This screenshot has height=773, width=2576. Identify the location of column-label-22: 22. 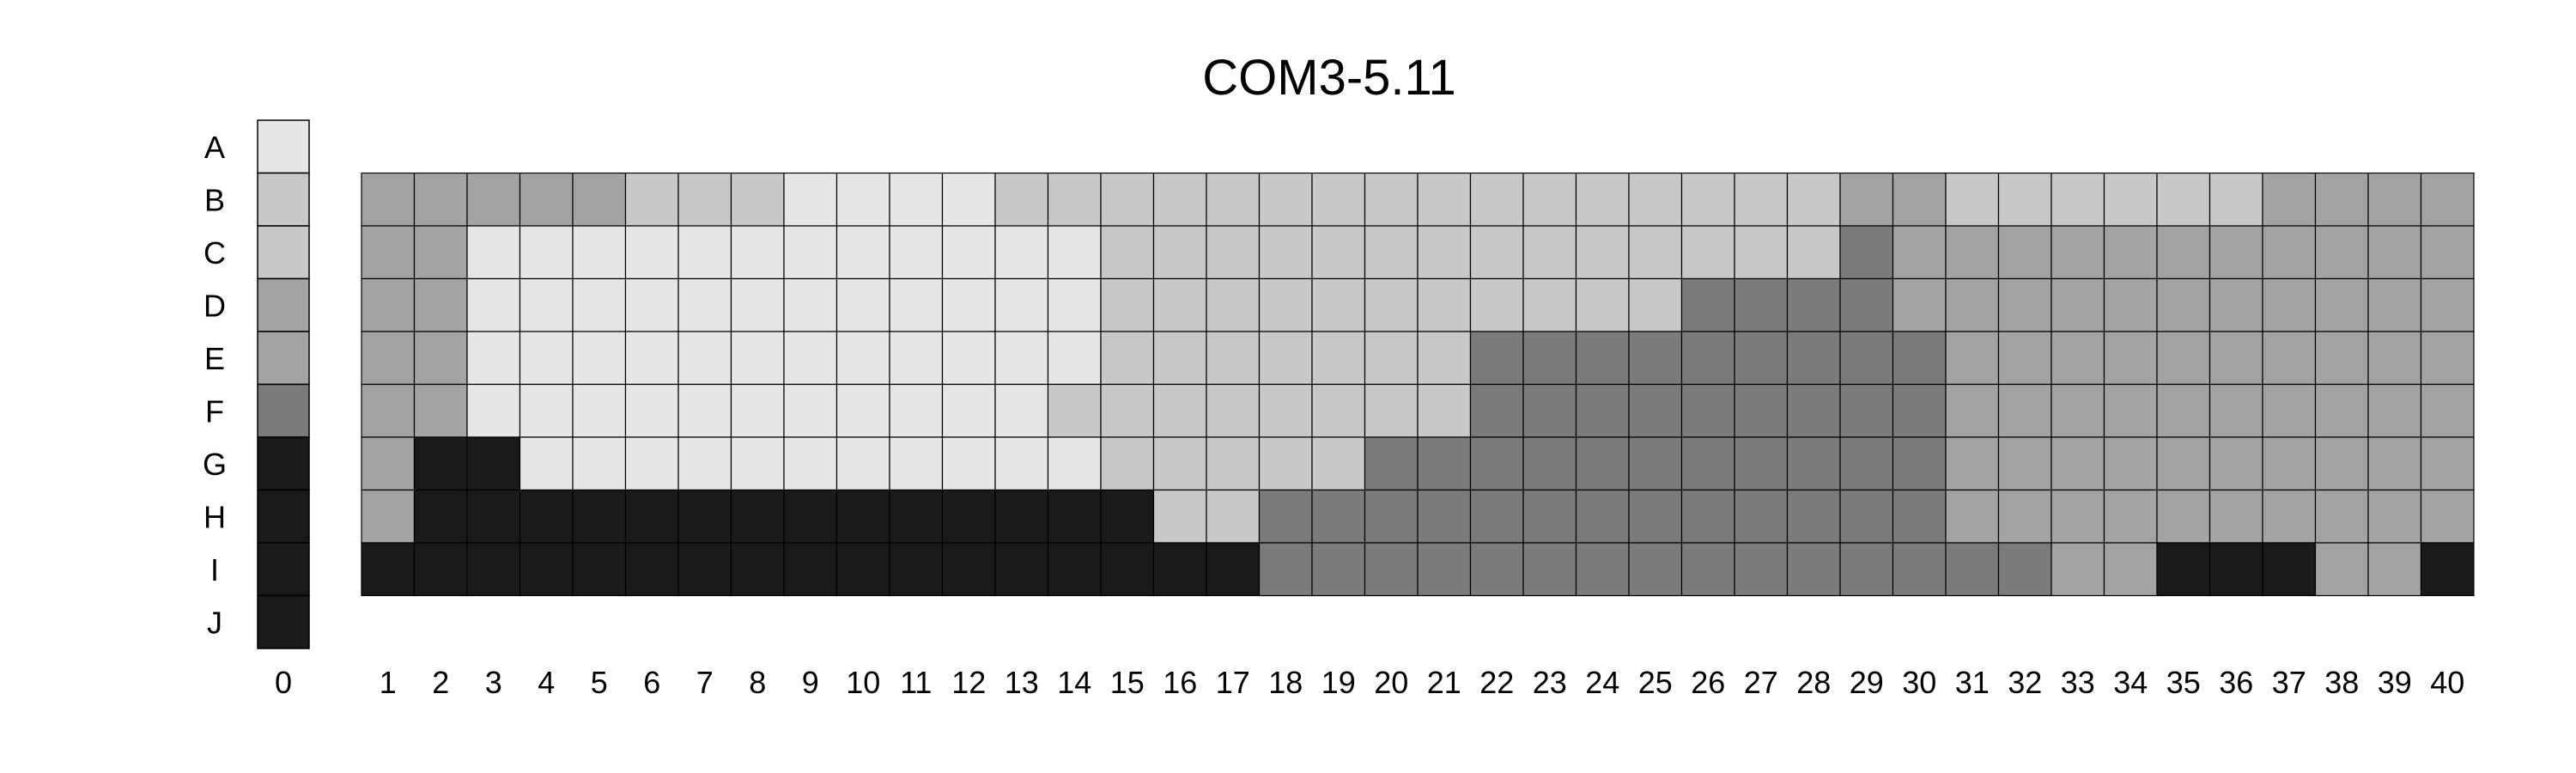
(1496, 682).